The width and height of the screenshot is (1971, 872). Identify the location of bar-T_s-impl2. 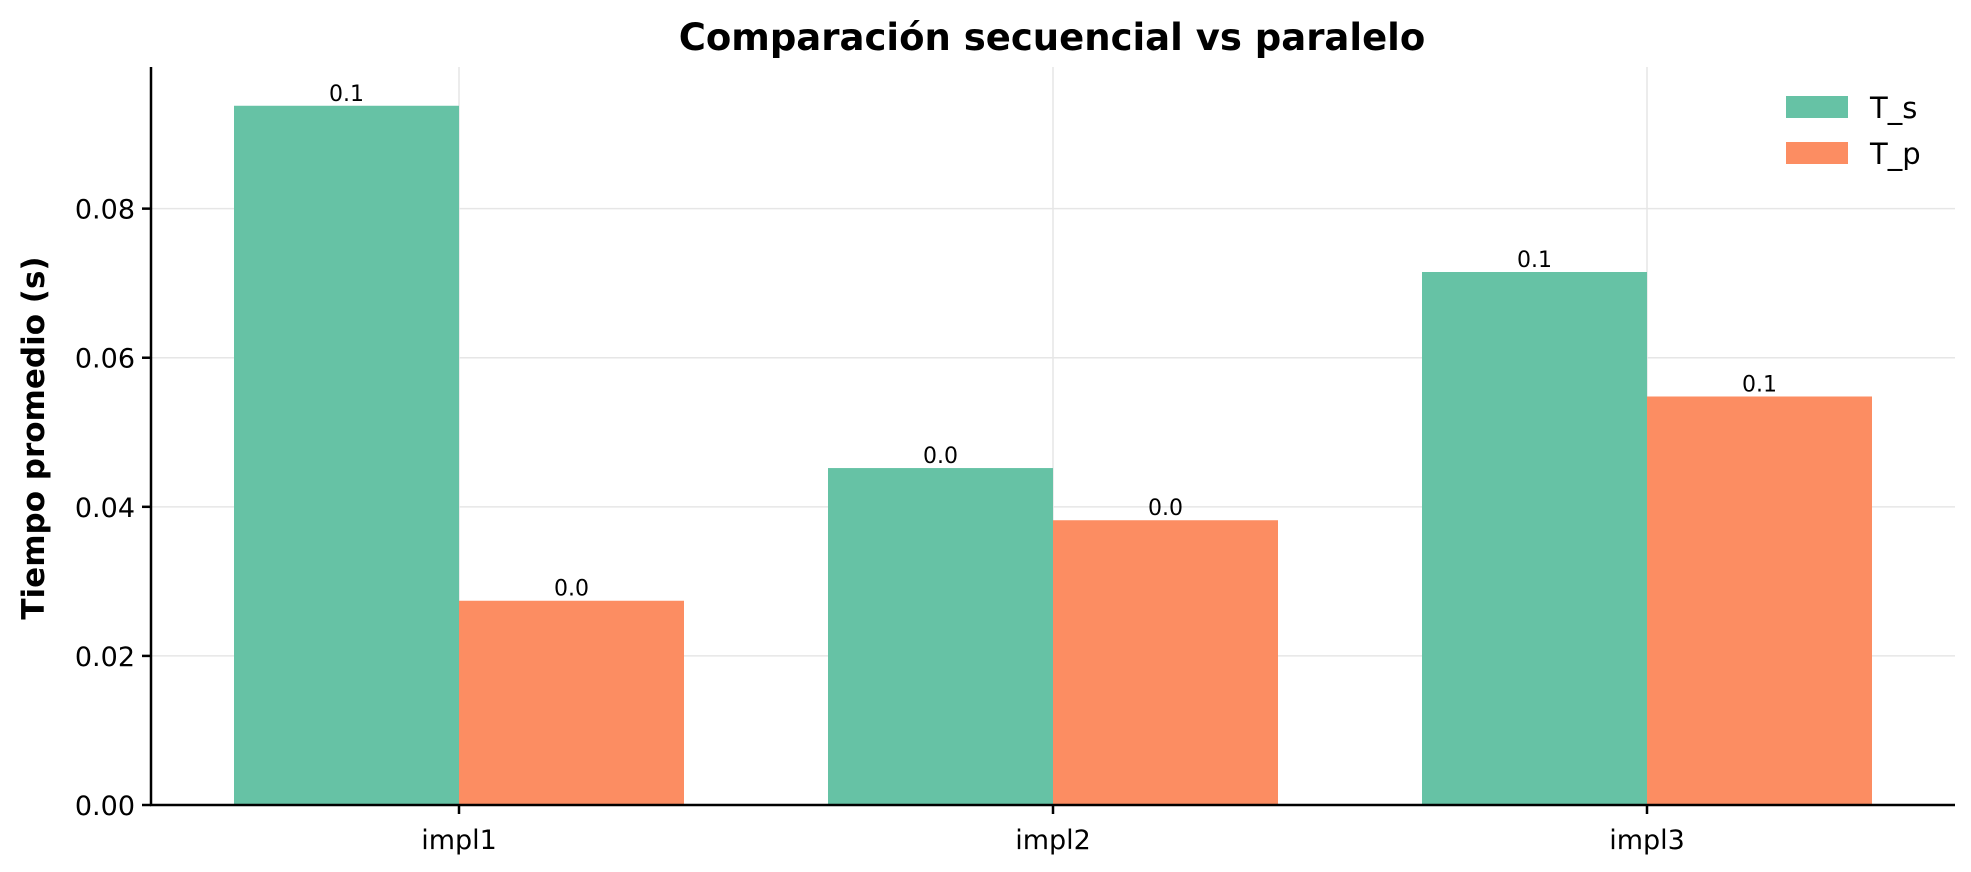
(940, 636).